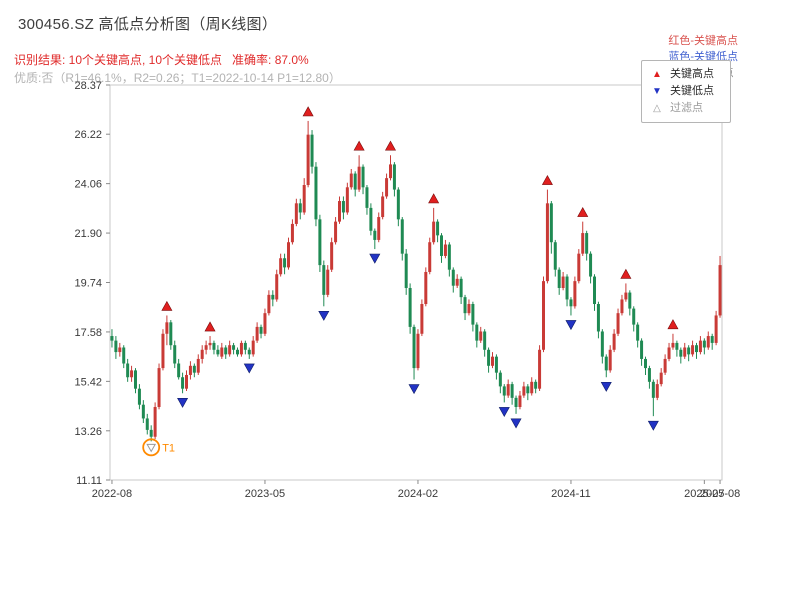 The height and width of the screenshot is (600, 800). What do you see at coordinates (704, 494) in the screenshot?
I see `x-tick-label: 2025-07` at bounding box center [704, 494].